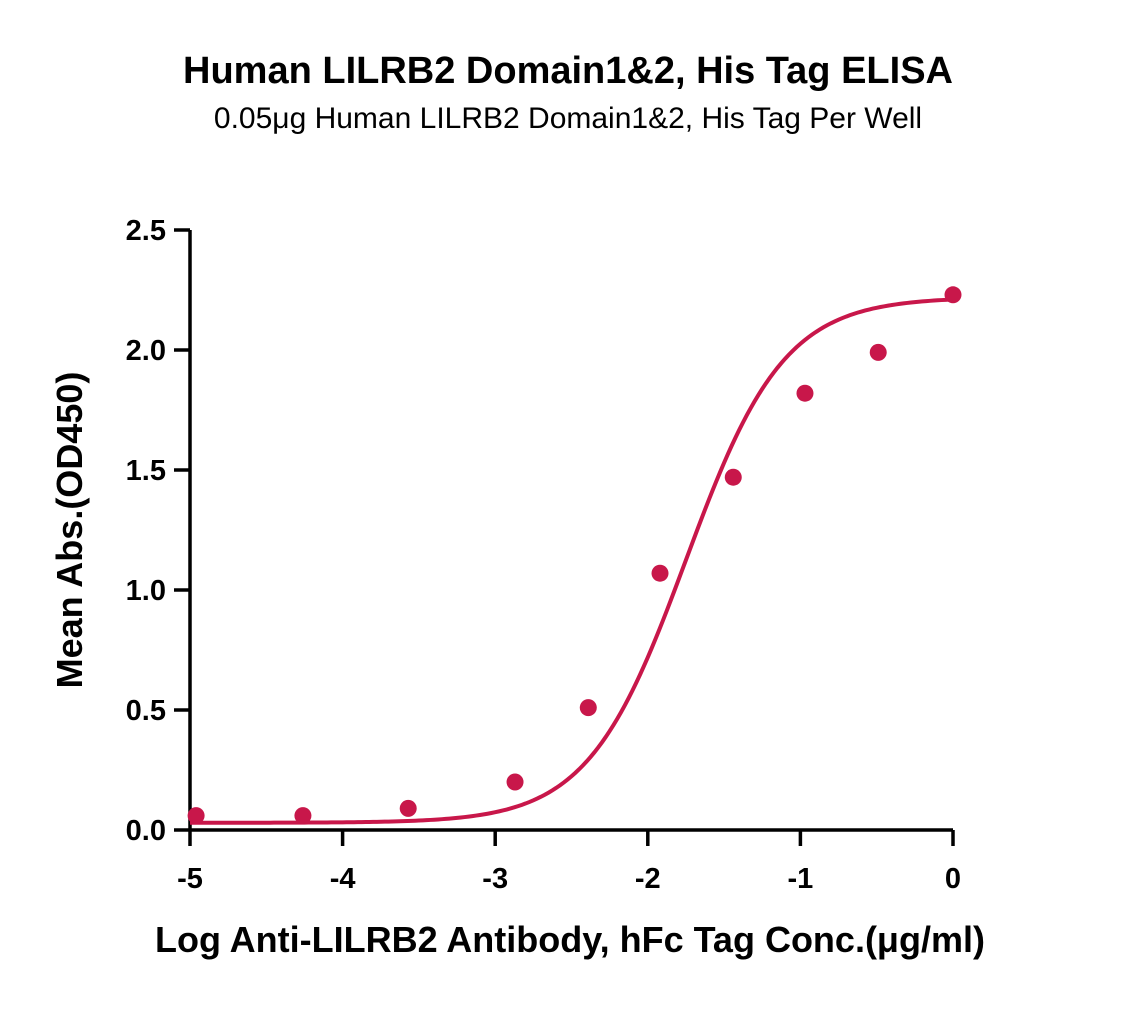 Image resolution: width=1136 pixels, height=1009 pixels. What do you see at coordinates (343, 879) in the screenshot?
I see `x-tick-label: -4` at bounding box center [343, 879].